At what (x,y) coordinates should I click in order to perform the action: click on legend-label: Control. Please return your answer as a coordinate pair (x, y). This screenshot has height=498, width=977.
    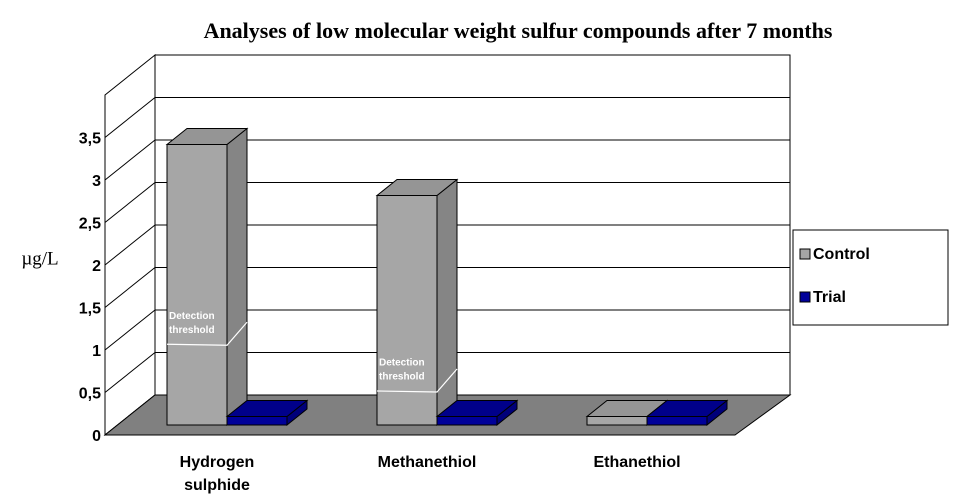
    Looking at the image, I should click on (841, 254).